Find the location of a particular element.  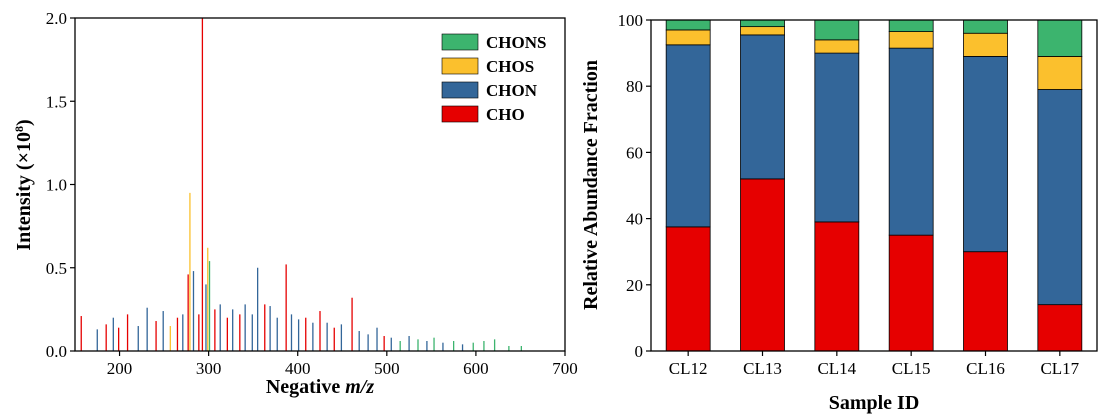

stacked-x-tick-label: CL17 is located at coordinates (1059, 368).